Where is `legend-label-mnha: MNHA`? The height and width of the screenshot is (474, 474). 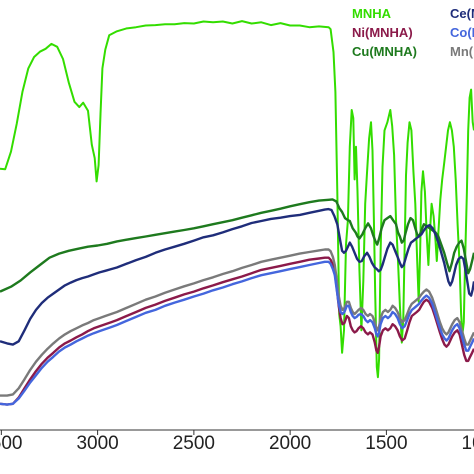 legend-label-mnha: MNHA is located at coordinates (372, 13).